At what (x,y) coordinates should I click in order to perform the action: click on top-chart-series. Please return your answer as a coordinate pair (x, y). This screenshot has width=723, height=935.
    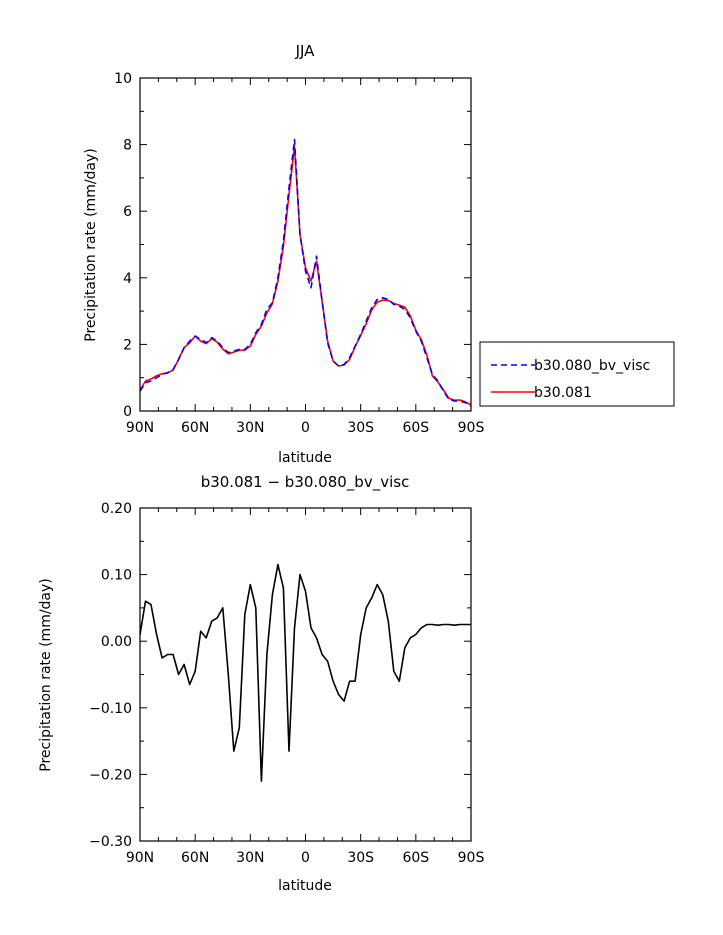
    Looking at the image, I should click on (305, 272).